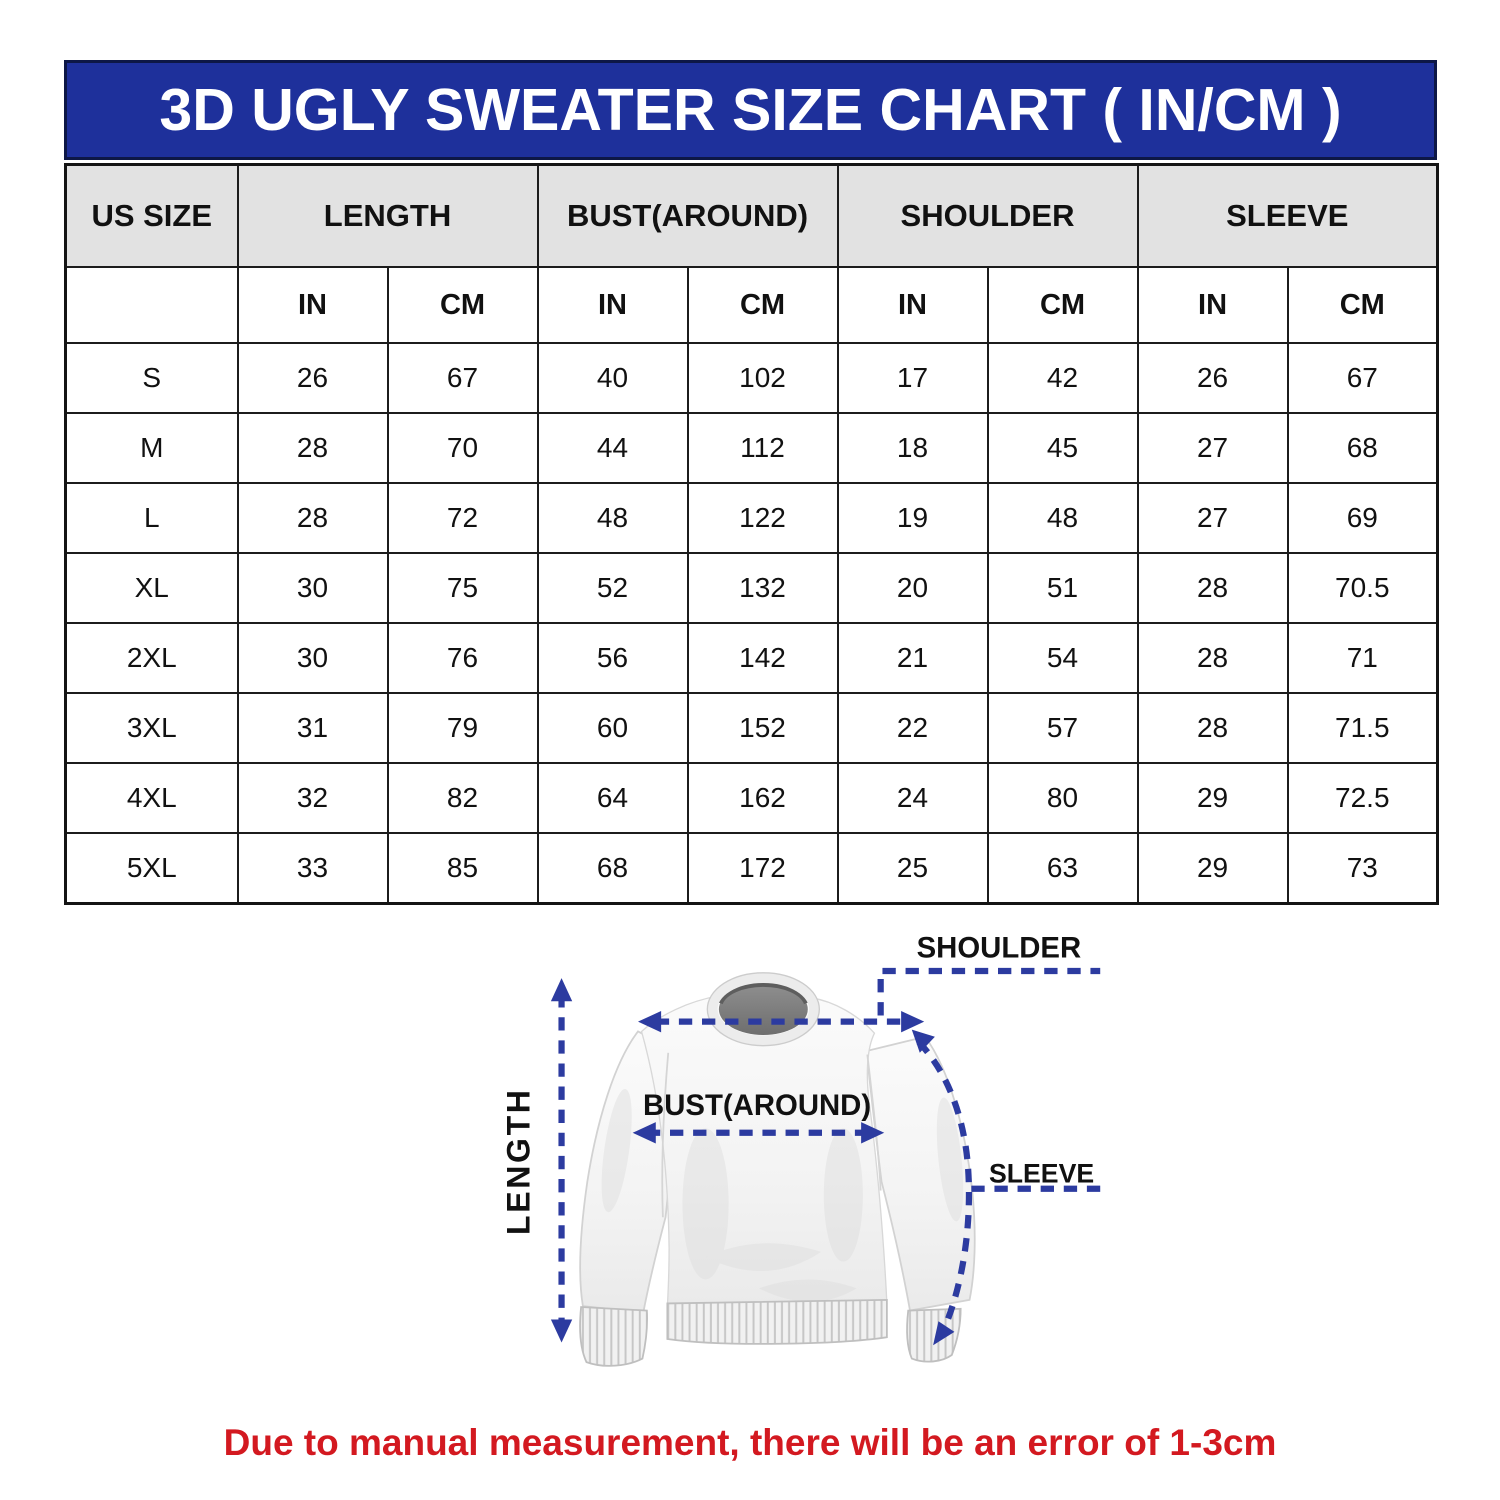  What do you see at coordinates (151, 588) in the screenshot?
I see `size-cell: XL` at bounding box center [151, 588].